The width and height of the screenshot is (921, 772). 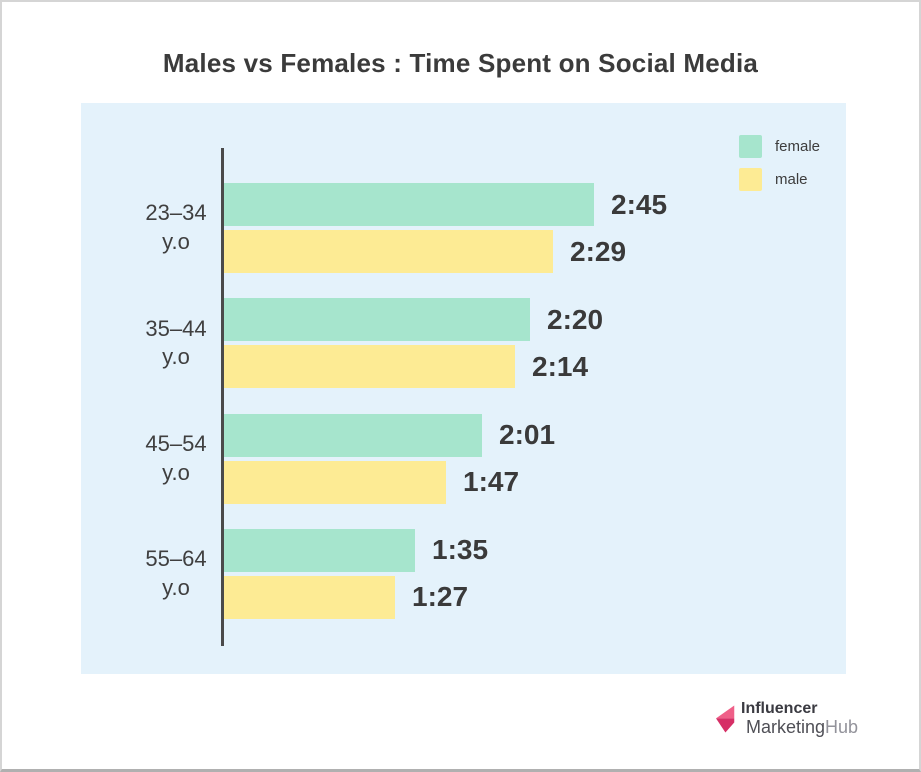 I want to click on age-group-row: 35–44 y.o 2:20 2:14, so click(x=463, y=343).